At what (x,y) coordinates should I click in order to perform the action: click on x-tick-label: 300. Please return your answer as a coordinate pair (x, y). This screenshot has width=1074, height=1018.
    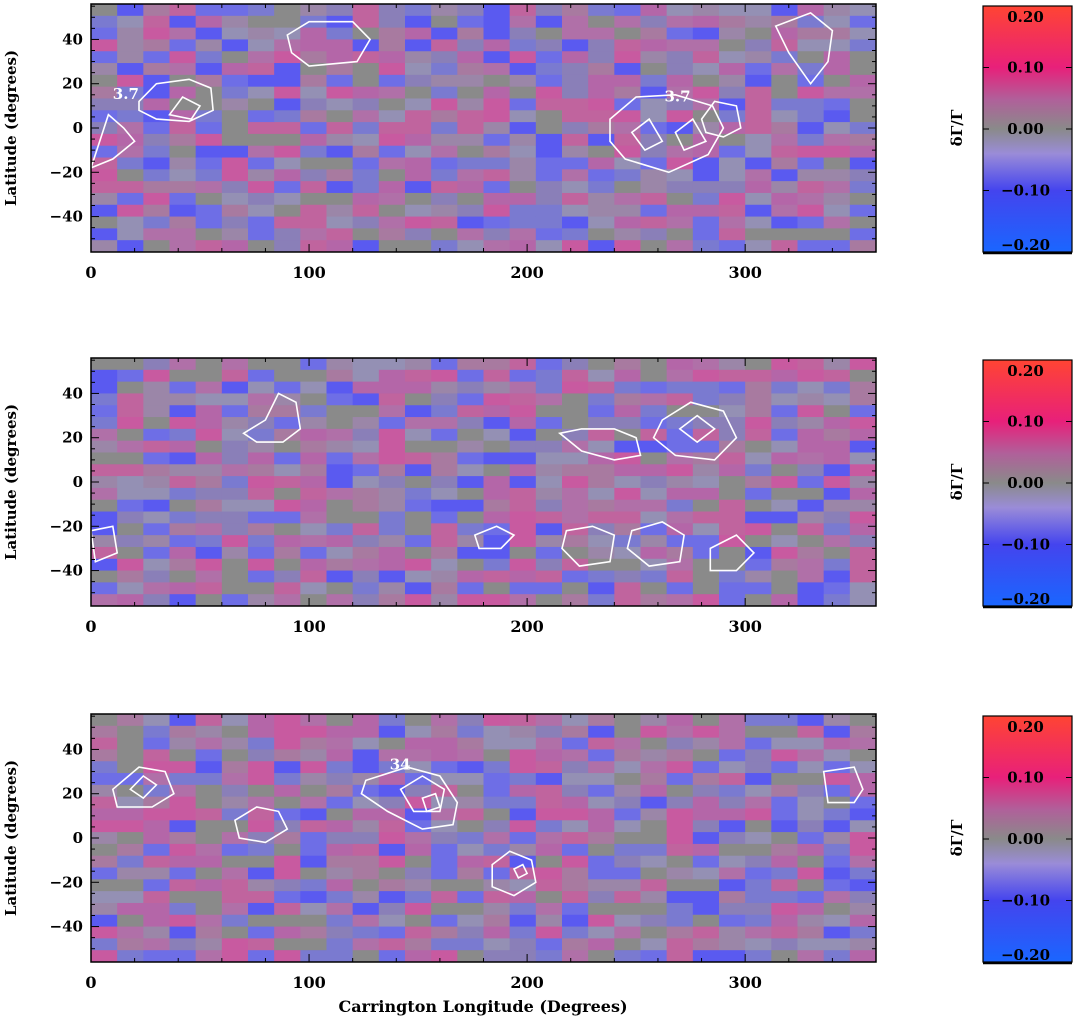
    Looking at the image, I should click on (744, 626).